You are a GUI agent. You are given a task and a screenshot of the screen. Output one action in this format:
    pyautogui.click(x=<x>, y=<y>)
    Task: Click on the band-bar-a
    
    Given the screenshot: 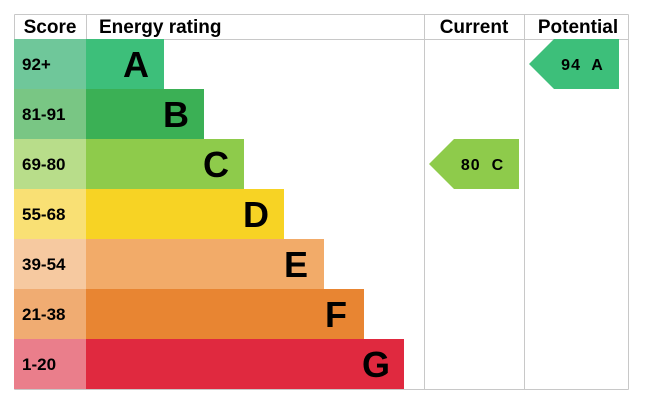 What is the action you would take?
    pyautogui.click(x=125, y=64)
    